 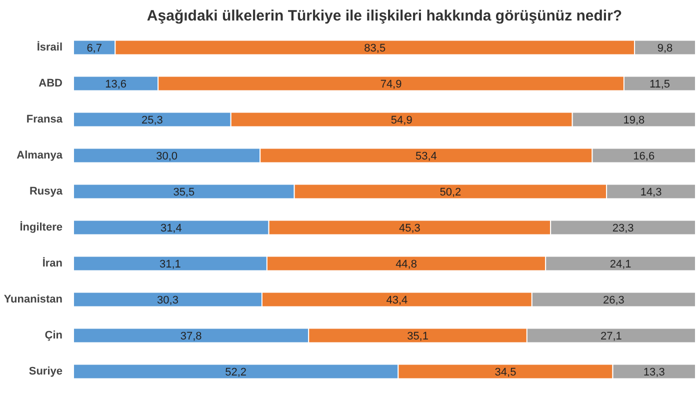 I want to click on data-label: 34,5, so click(x=505, y=372).